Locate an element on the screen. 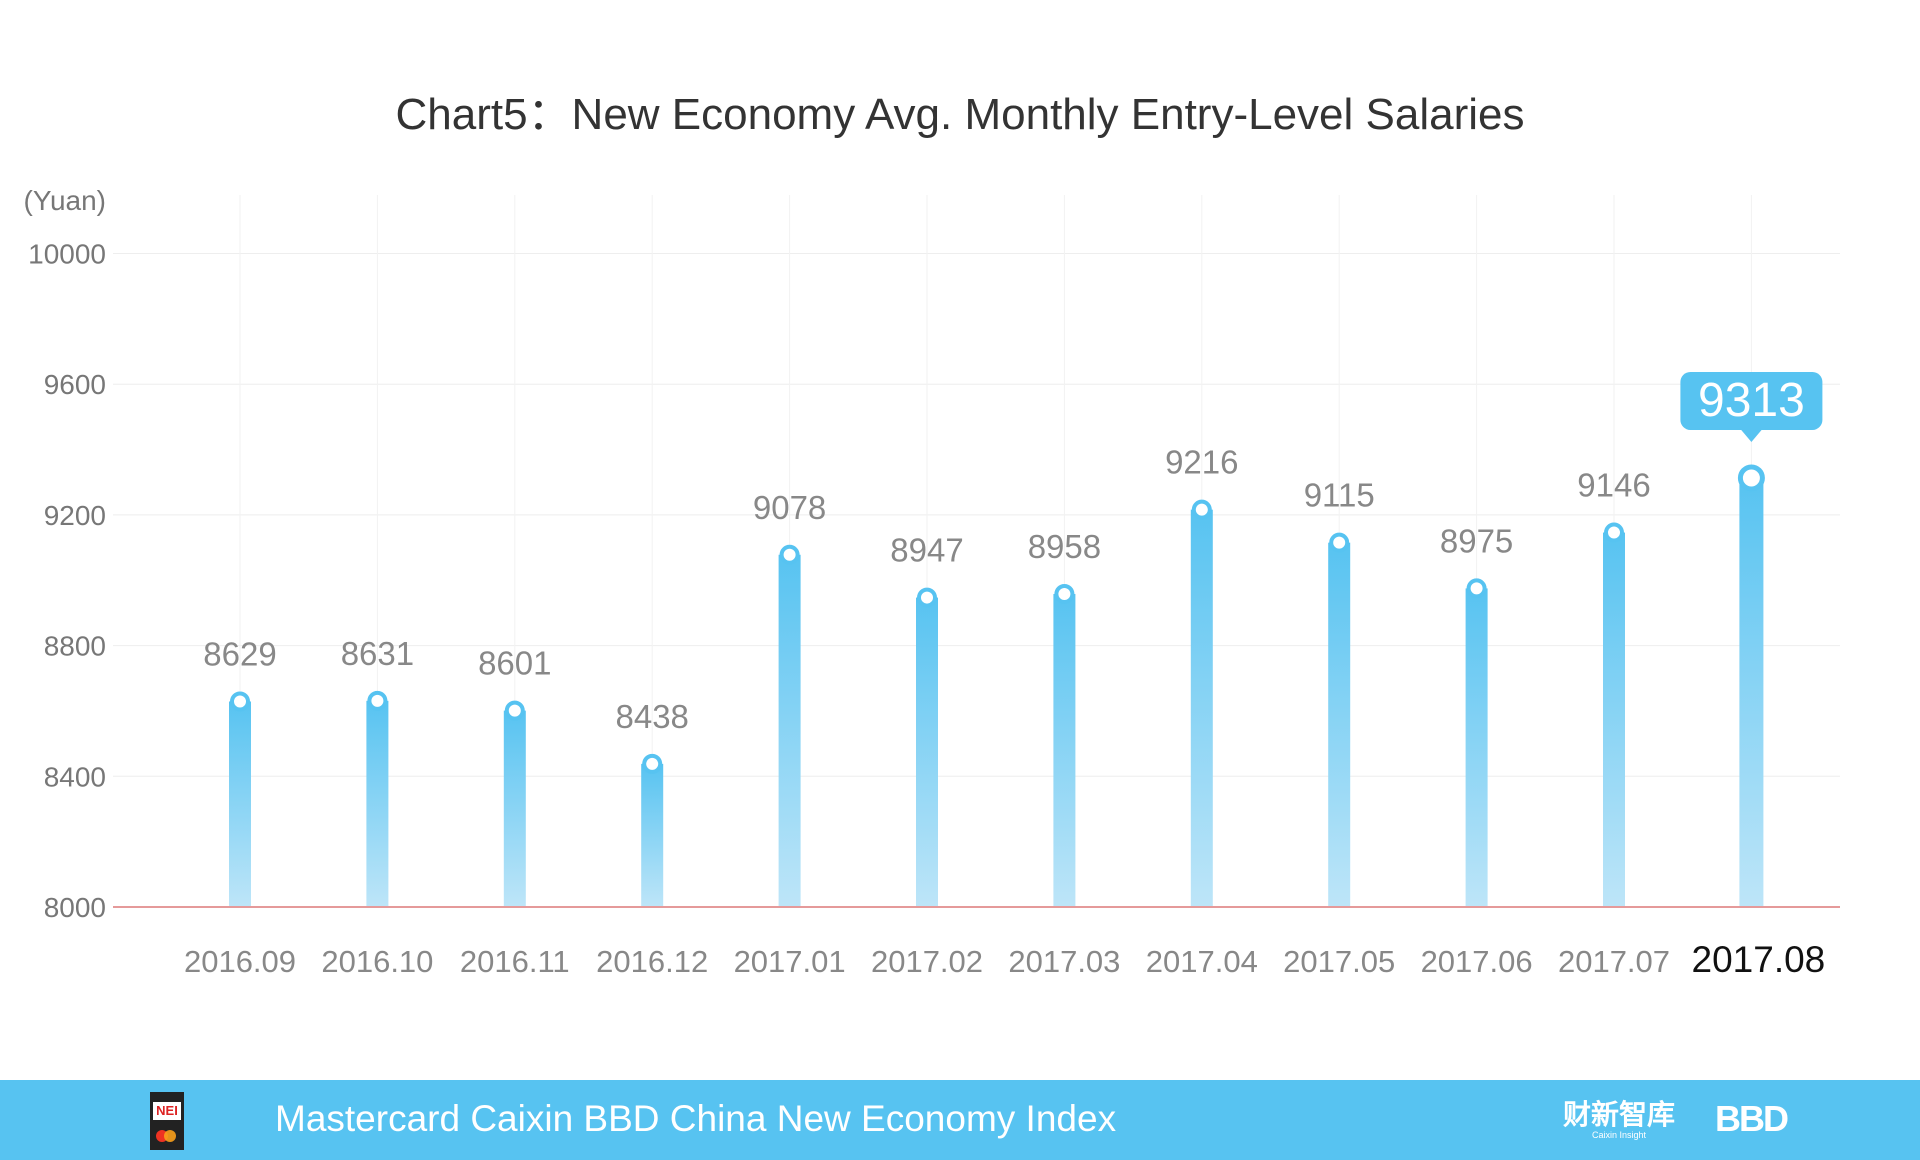  y-tick-label: 8000 is located at coordinates (75, 907).